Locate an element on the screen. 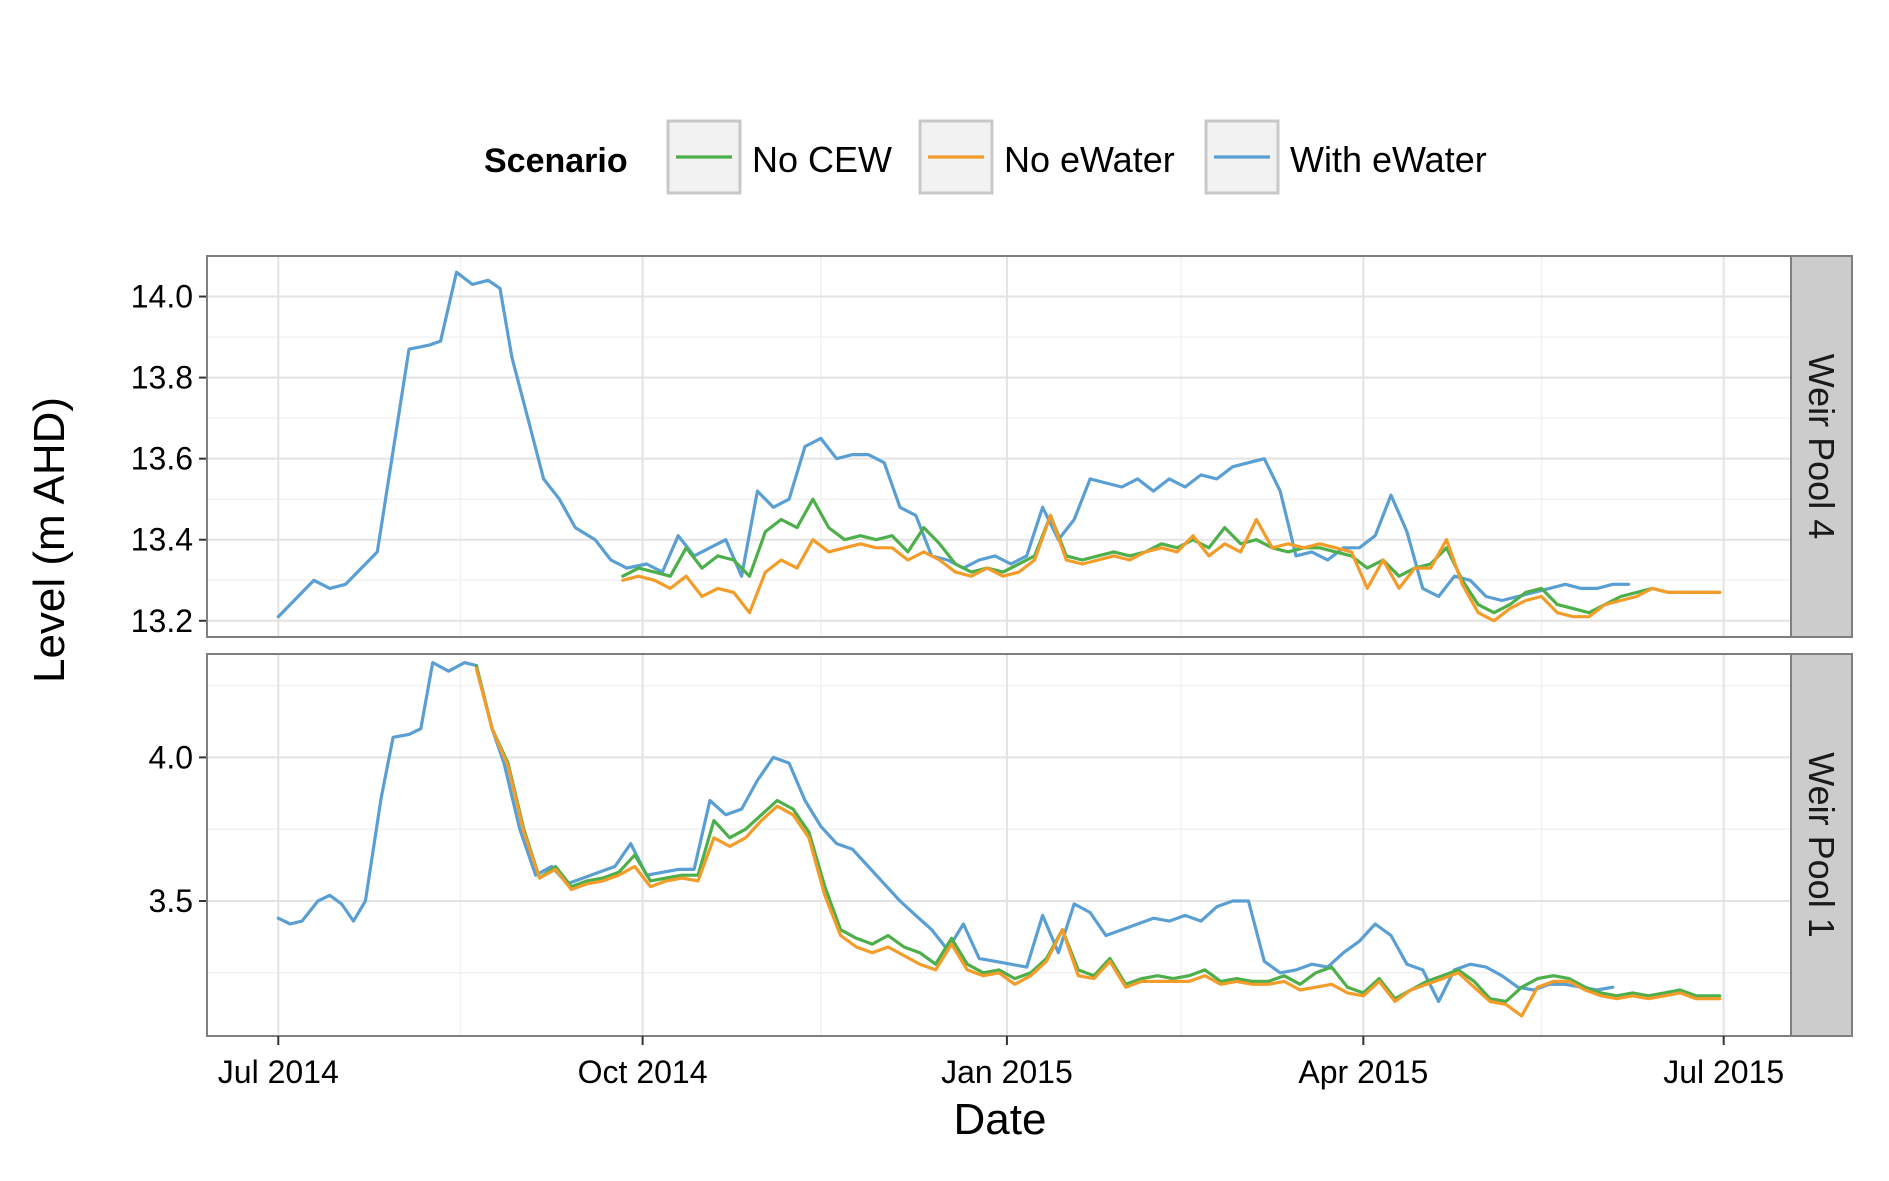  y-tick-label: 4.0 is located at coordinates (171, 757).